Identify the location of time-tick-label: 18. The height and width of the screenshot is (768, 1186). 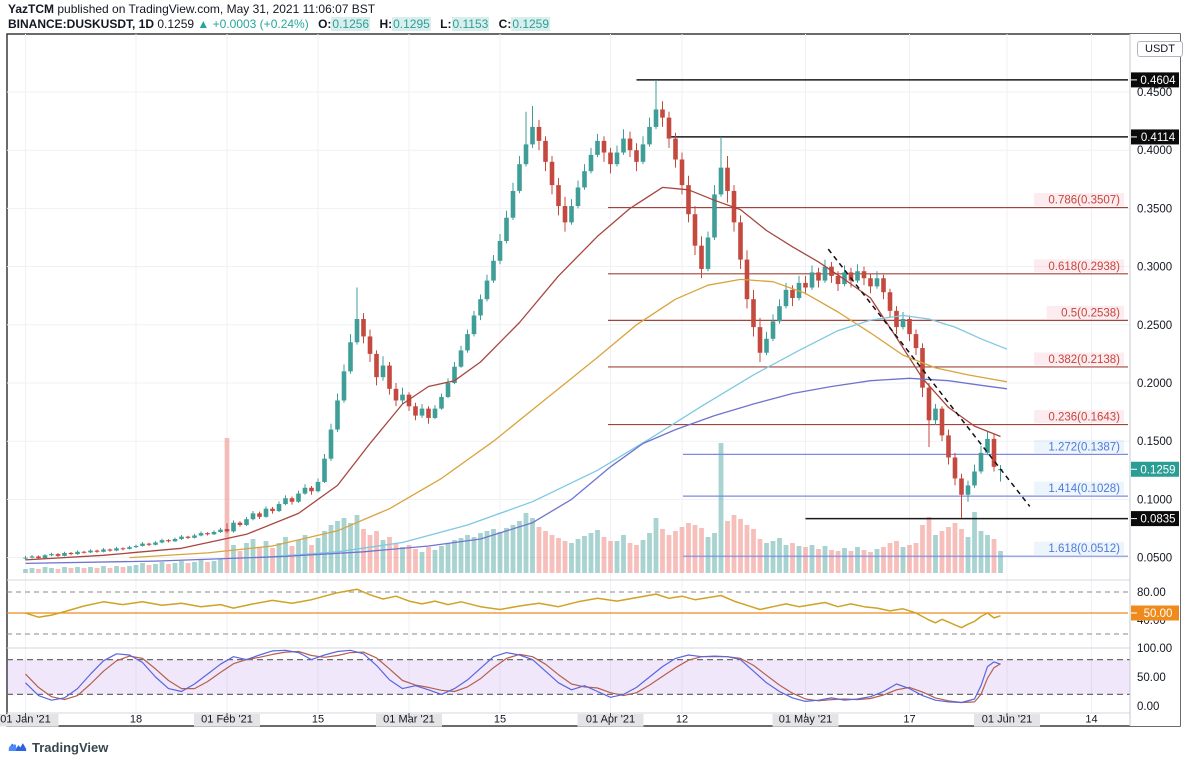
(136, 720).